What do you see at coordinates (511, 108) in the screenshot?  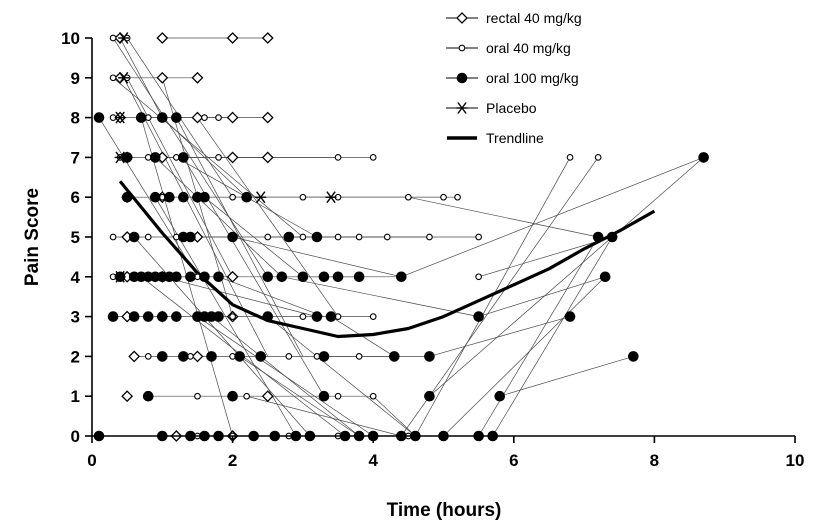 I see `legend-label-3: Placebo` at bounding box center [511, 108].